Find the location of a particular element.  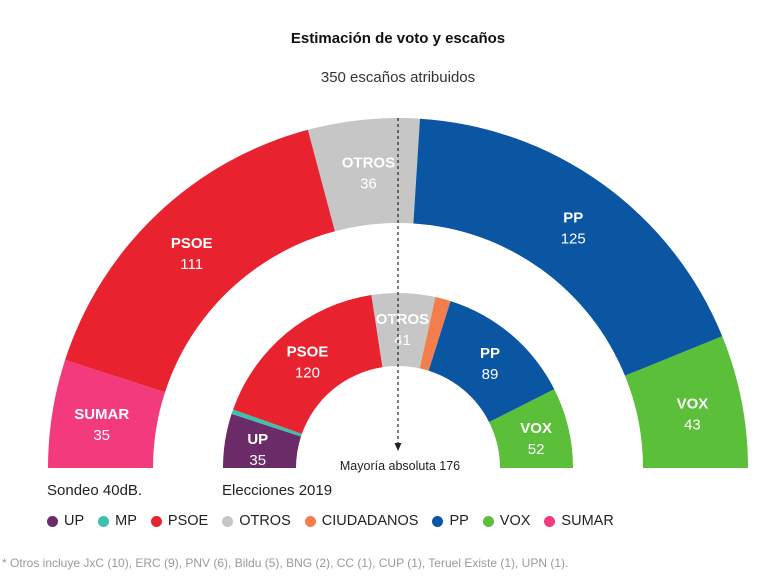

legend-item-mp: MP is located at coordinates (117, 521).